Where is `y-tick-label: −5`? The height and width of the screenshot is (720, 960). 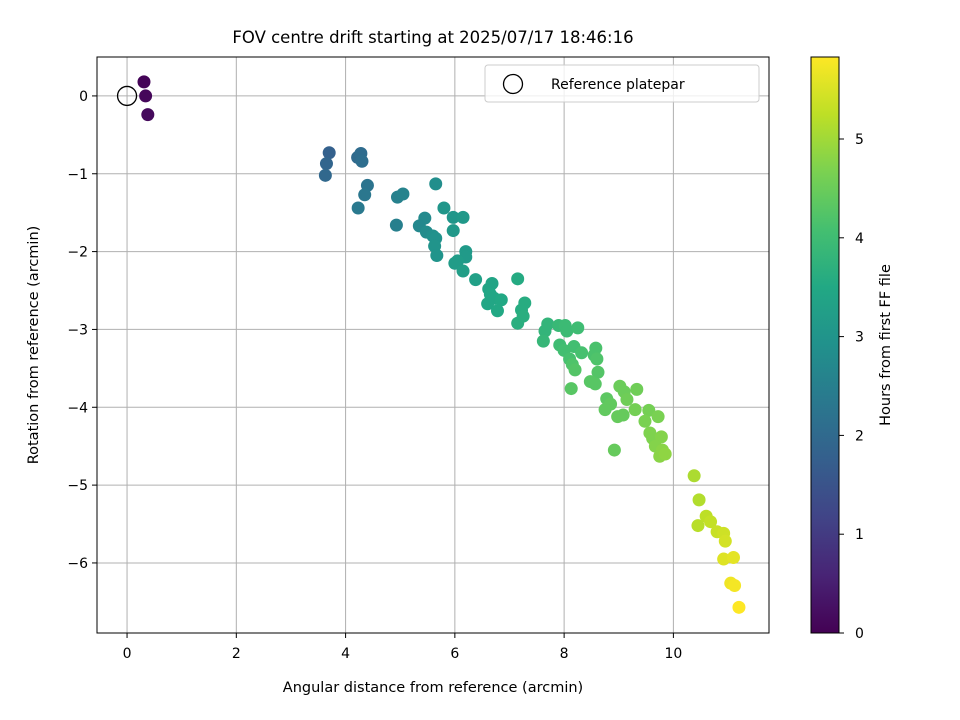 y-tick-label: −5 is located at coordinates (77, 486).